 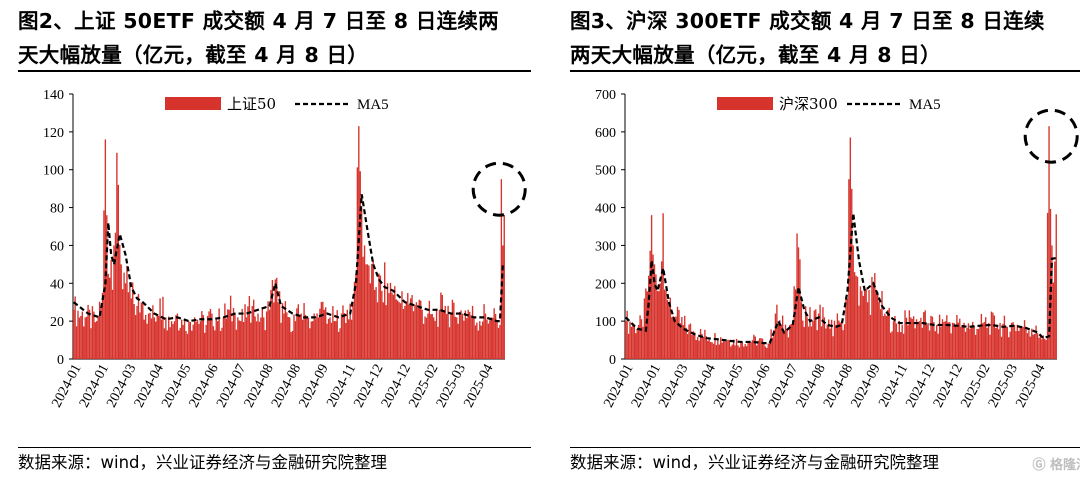 What do you see at coordinates (53, 133) in the screenshot?
I see `y-tick-label: 120` at bounding box center [53, 133].